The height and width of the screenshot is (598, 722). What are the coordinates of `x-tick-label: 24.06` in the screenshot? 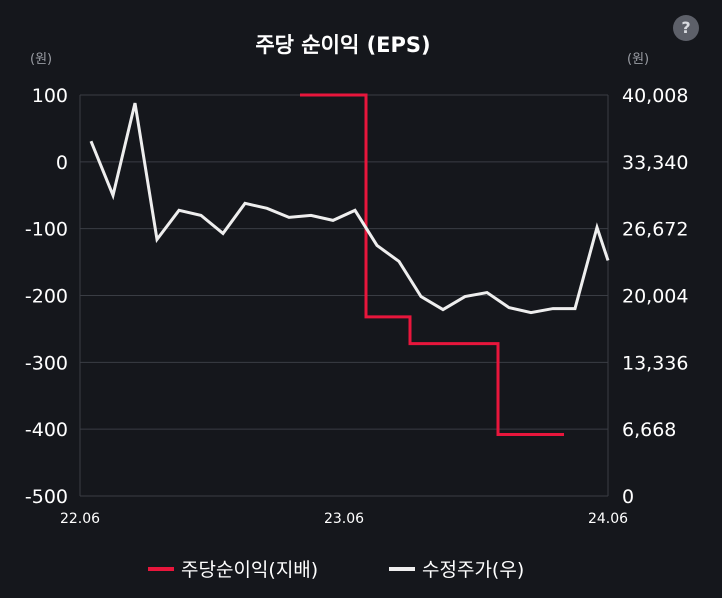 It's located at (608, 519).